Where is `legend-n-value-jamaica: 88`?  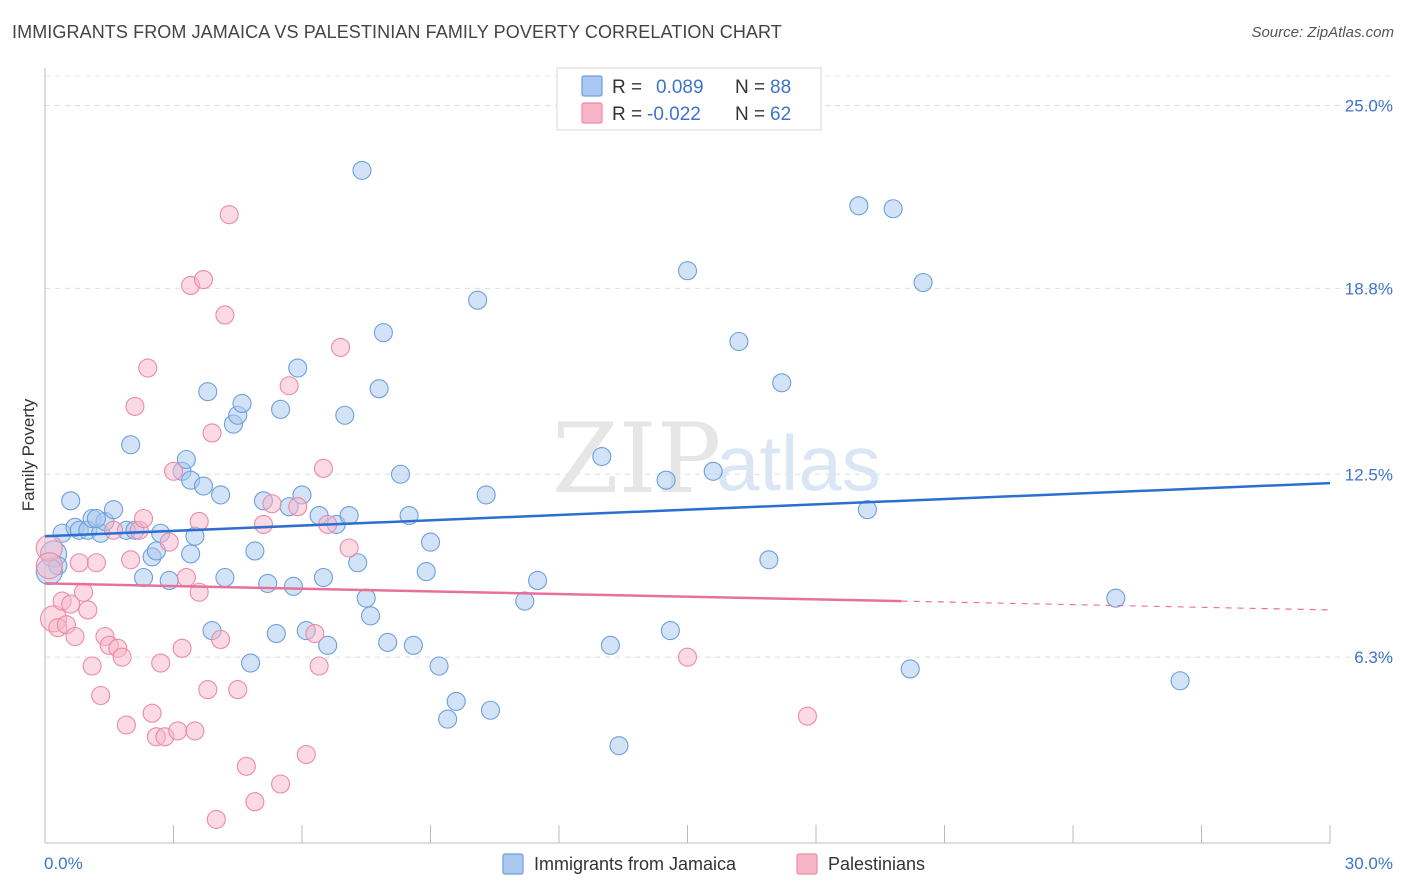 legend-n-value-jamaica: 88 is located at coordinates (780, 87).